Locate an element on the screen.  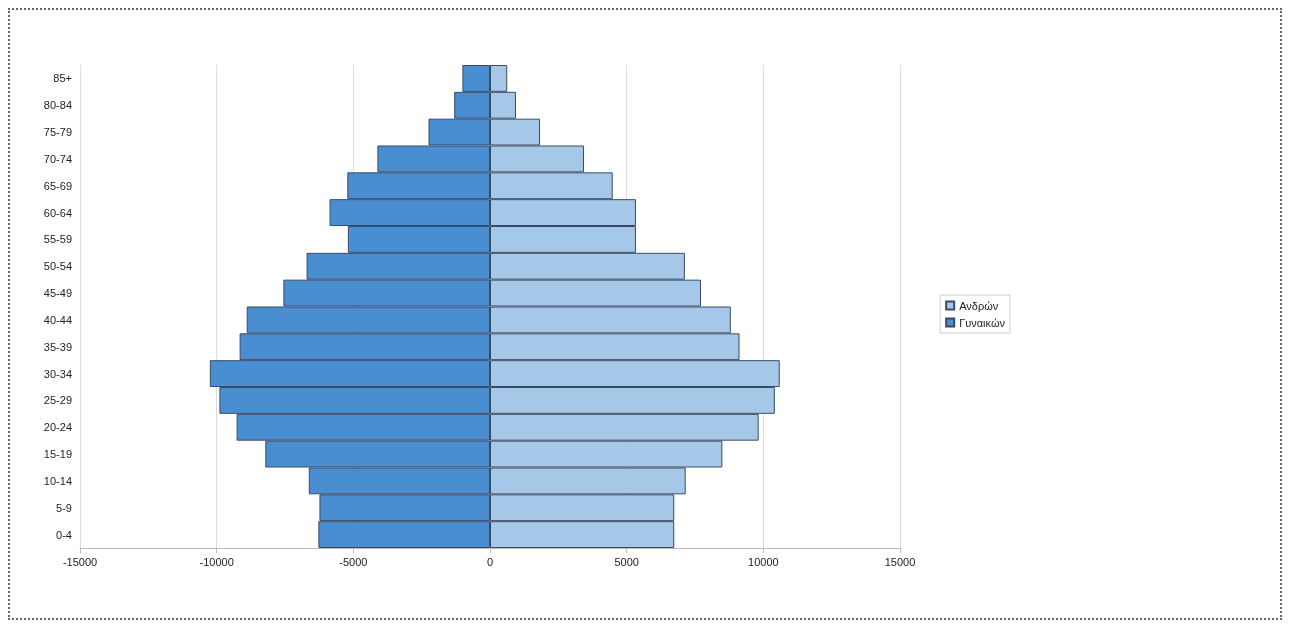
y-tick-label: 45-49 is located at coordinates (57, 293).